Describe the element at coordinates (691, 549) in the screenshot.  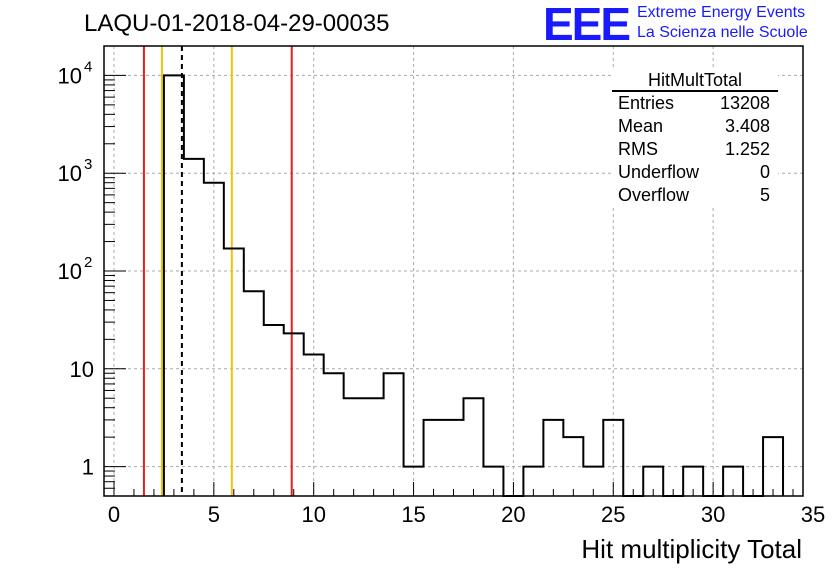
I see `x-axis-label: Hit multiplicity Total` at that location.